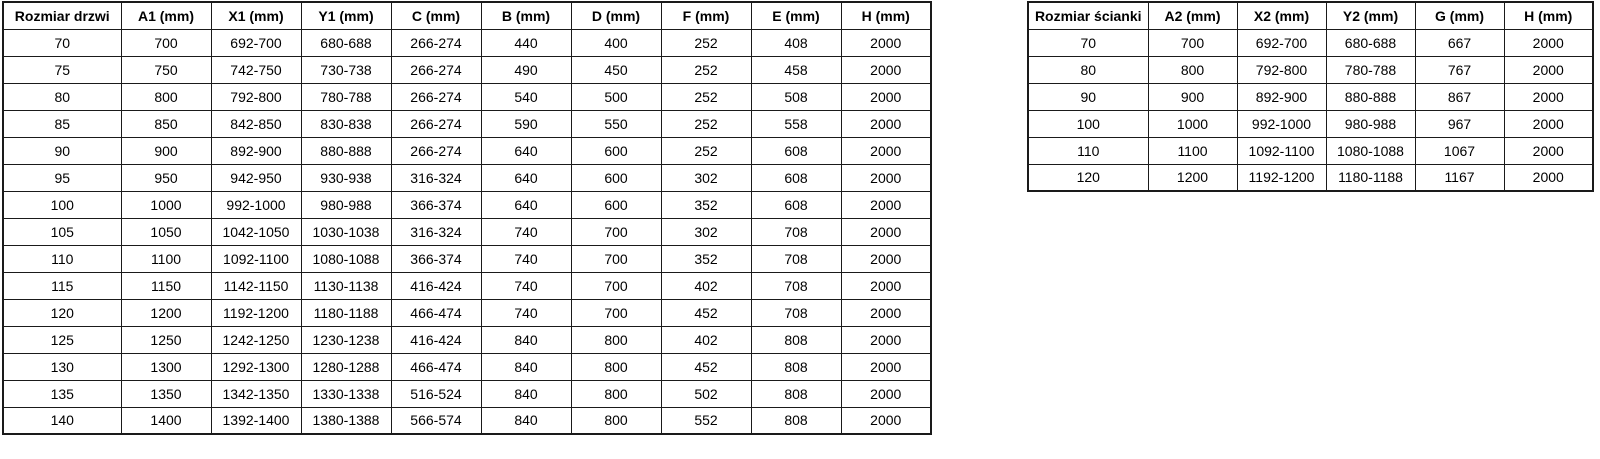  I want to click on table-cell: 840, so click(526, 420).